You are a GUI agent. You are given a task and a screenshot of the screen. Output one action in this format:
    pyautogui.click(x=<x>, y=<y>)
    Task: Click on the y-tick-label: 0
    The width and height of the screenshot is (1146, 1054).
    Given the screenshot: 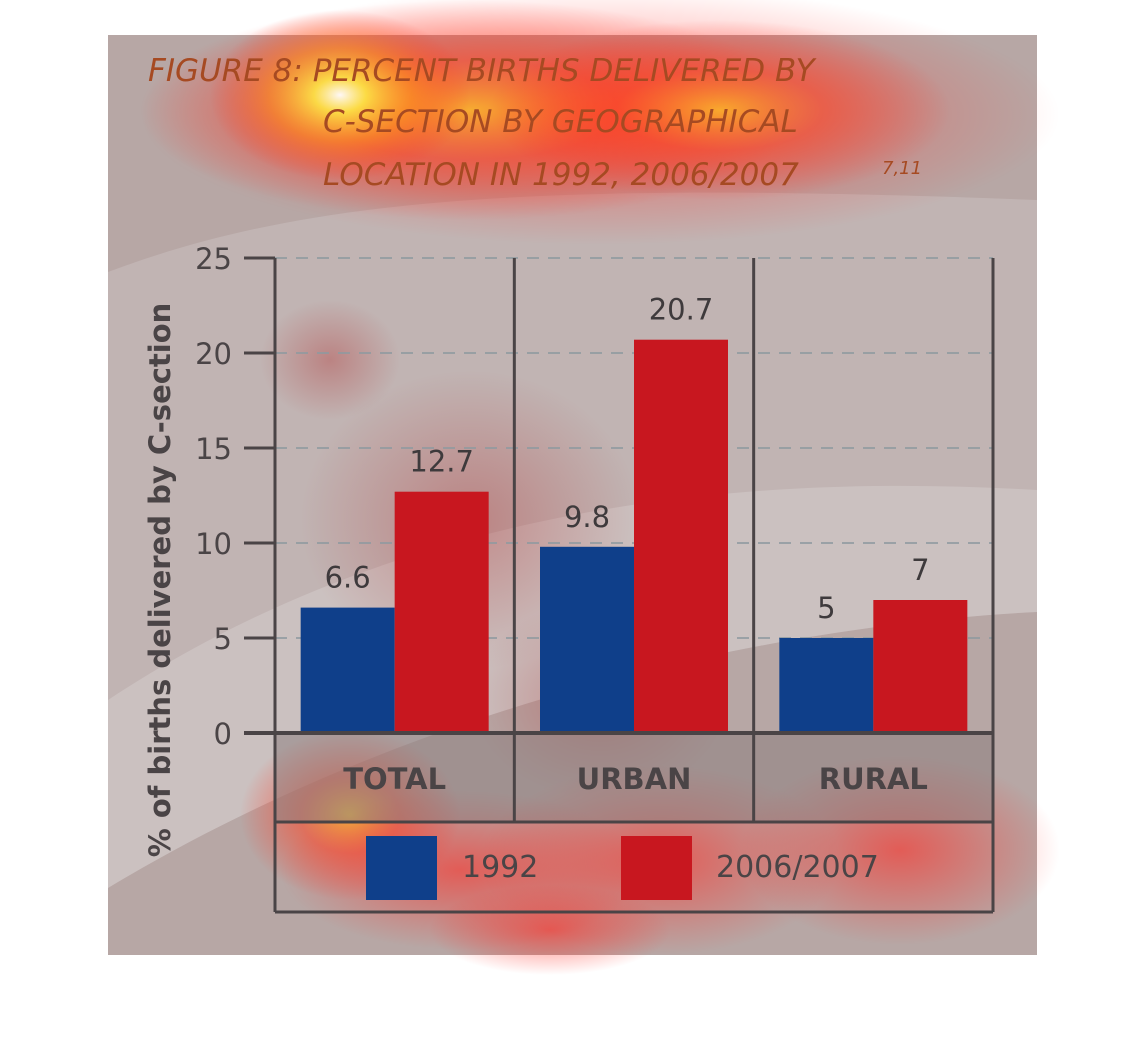 What is the action you would take?
    pyautogui.click(x=223, y=734)
    